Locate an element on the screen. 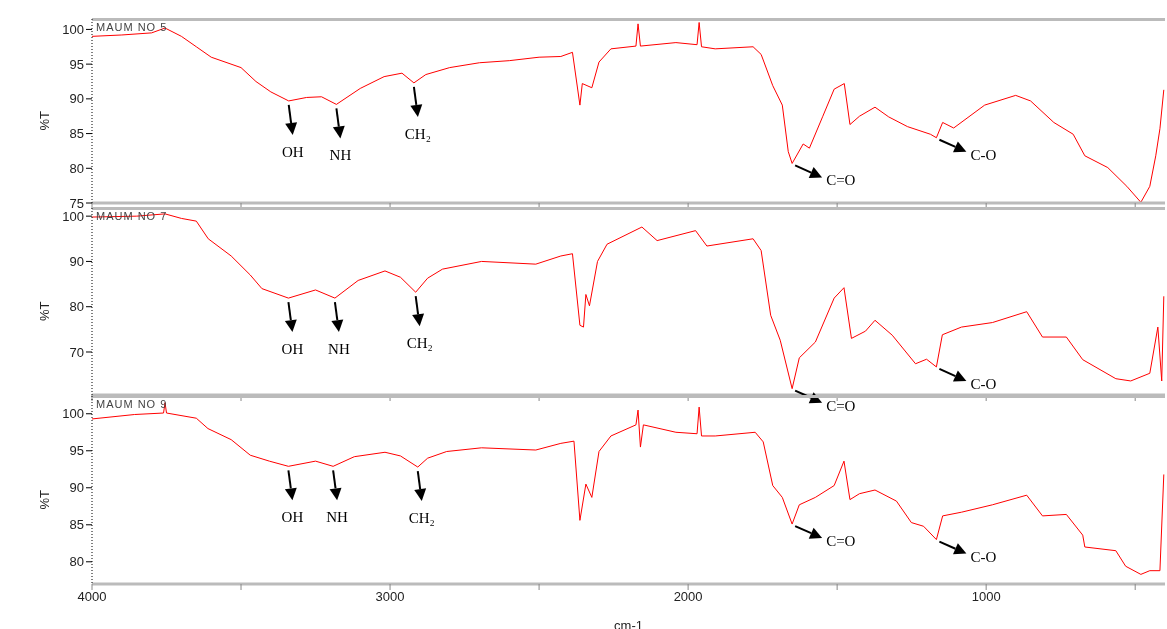 This screenshot has height=629, width=1167. x-tick-label: 3000 is located at coordinates (390, 597).